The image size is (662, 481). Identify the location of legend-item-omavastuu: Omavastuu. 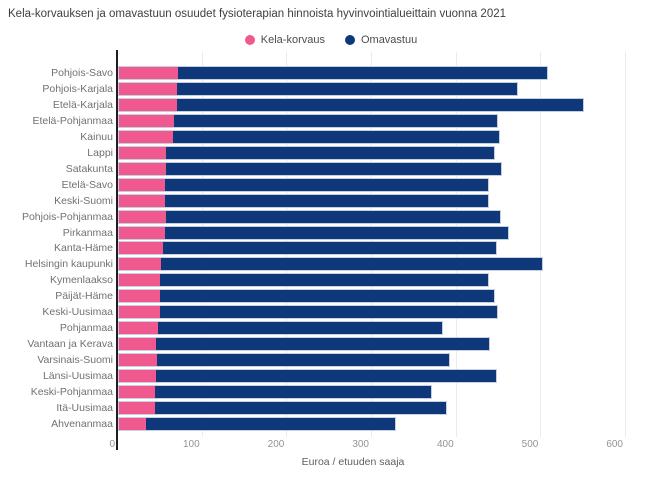
(381, 40).